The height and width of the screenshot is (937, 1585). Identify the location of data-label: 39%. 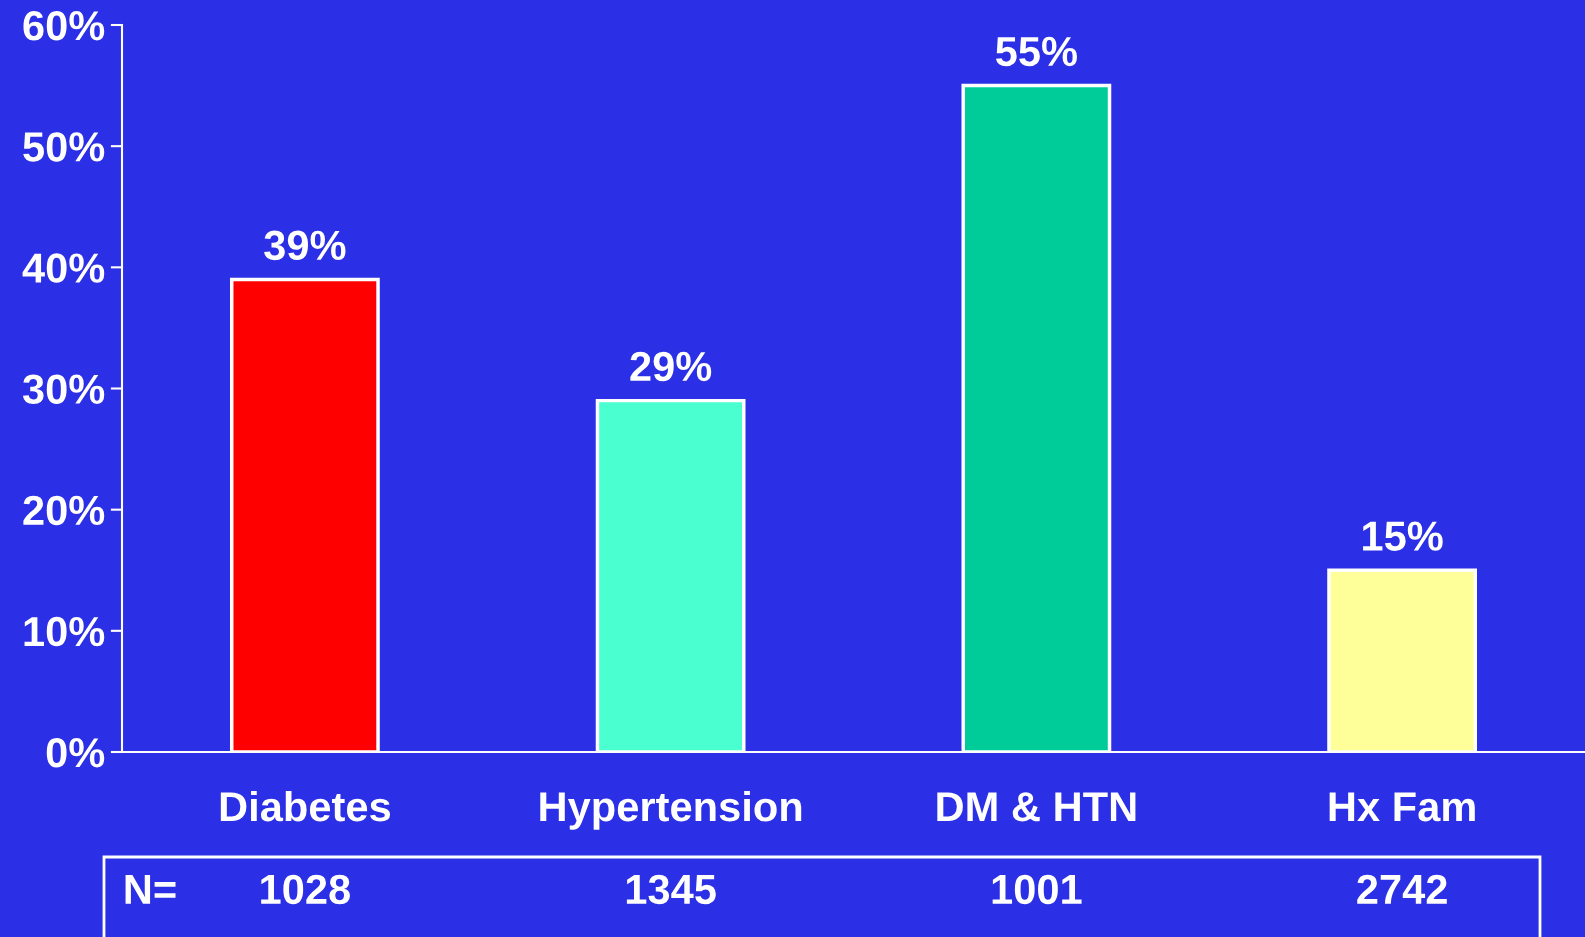
(305, 245).